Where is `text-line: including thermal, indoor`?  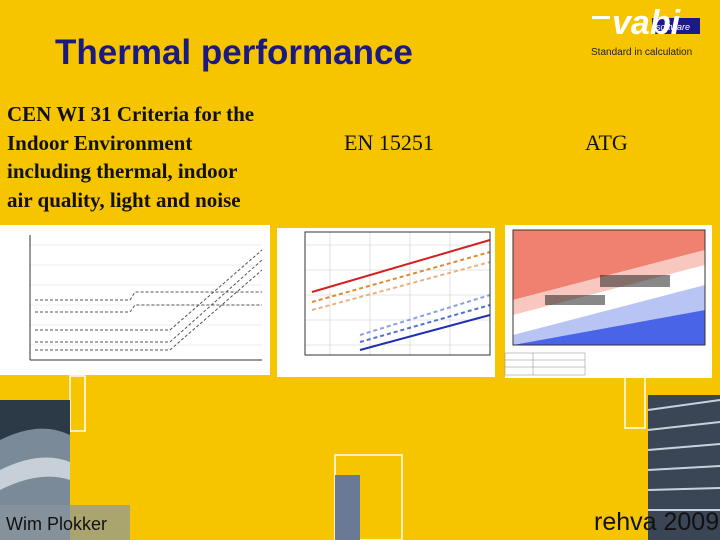
text-line: including thermal, indoor is located at coordinates (122, 171).